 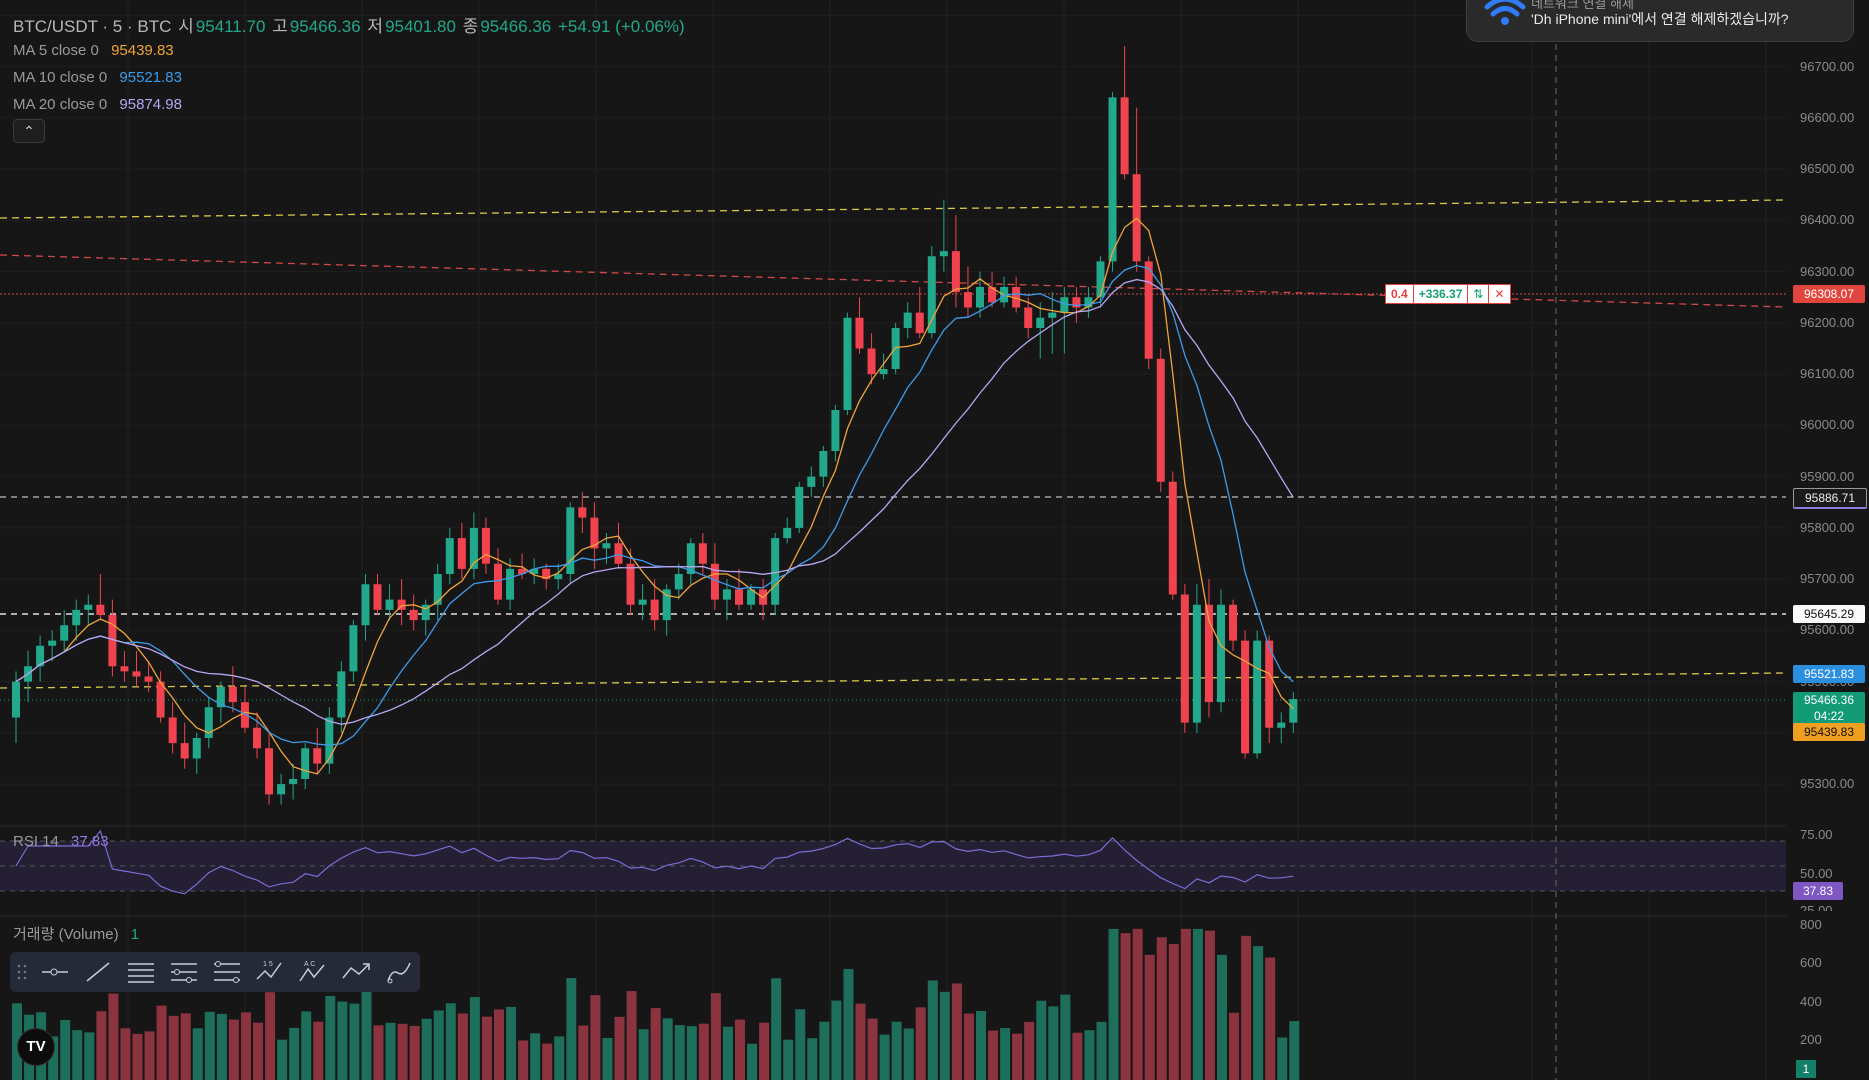 I want to click on notification-title: 네트워크 연결 해제, so click(x=1582, y=5).